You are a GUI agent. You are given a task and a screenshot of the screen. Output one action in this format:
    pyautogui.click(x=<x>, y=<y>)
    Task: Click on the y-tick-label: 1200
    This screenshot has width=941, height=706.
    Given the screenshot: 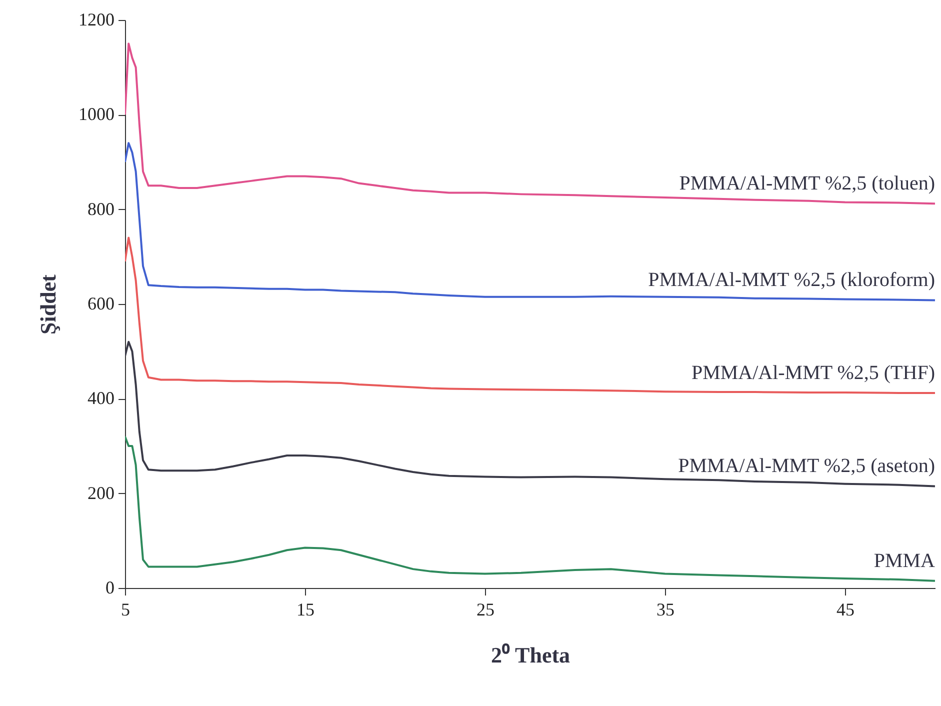 What is the action you would take?
    pyautogui.click(x=96, y=20)
    